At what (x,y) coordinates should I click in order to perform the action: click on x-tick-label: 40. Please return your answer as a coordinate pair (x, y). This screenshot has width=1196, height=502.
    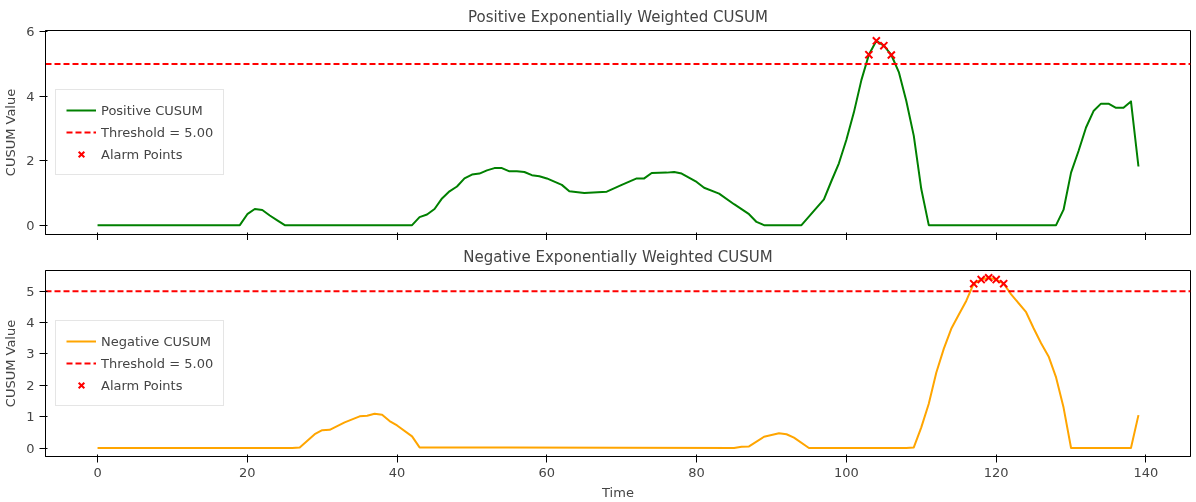
    Looking at the image, I should click on (397, 472).